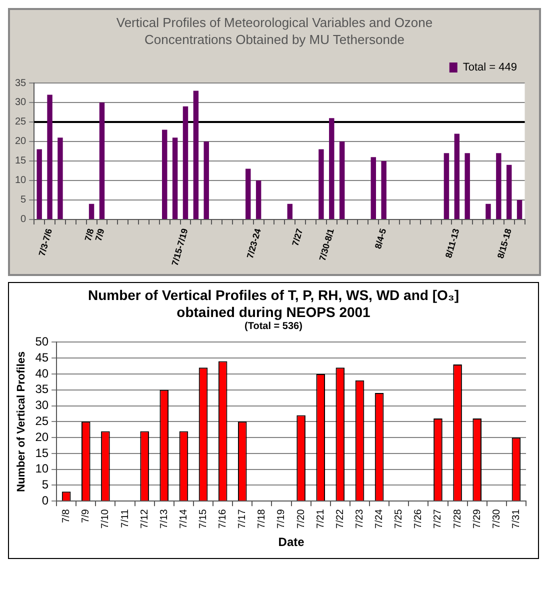 The width and height of the screenshot is (547, 592). What do you see at coordinates (282, 518) in the screenshot?
I see `x-tick-label: 7/19` at bounding box center [282, 518].